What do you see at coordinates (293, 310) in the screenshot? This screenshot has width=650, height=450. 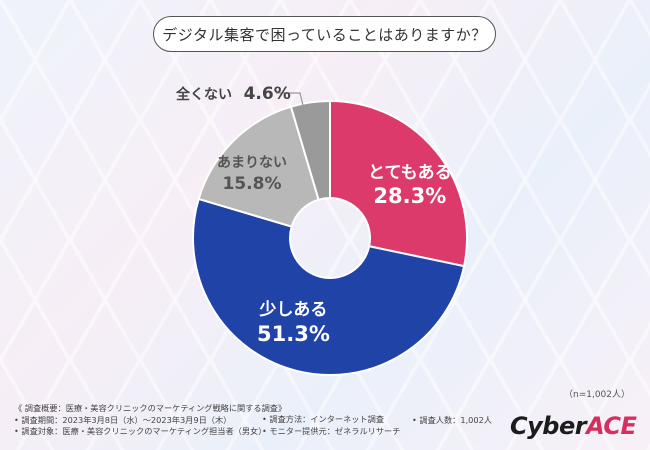 I see `category-label: 少しある` at bounding box center [293, 310].